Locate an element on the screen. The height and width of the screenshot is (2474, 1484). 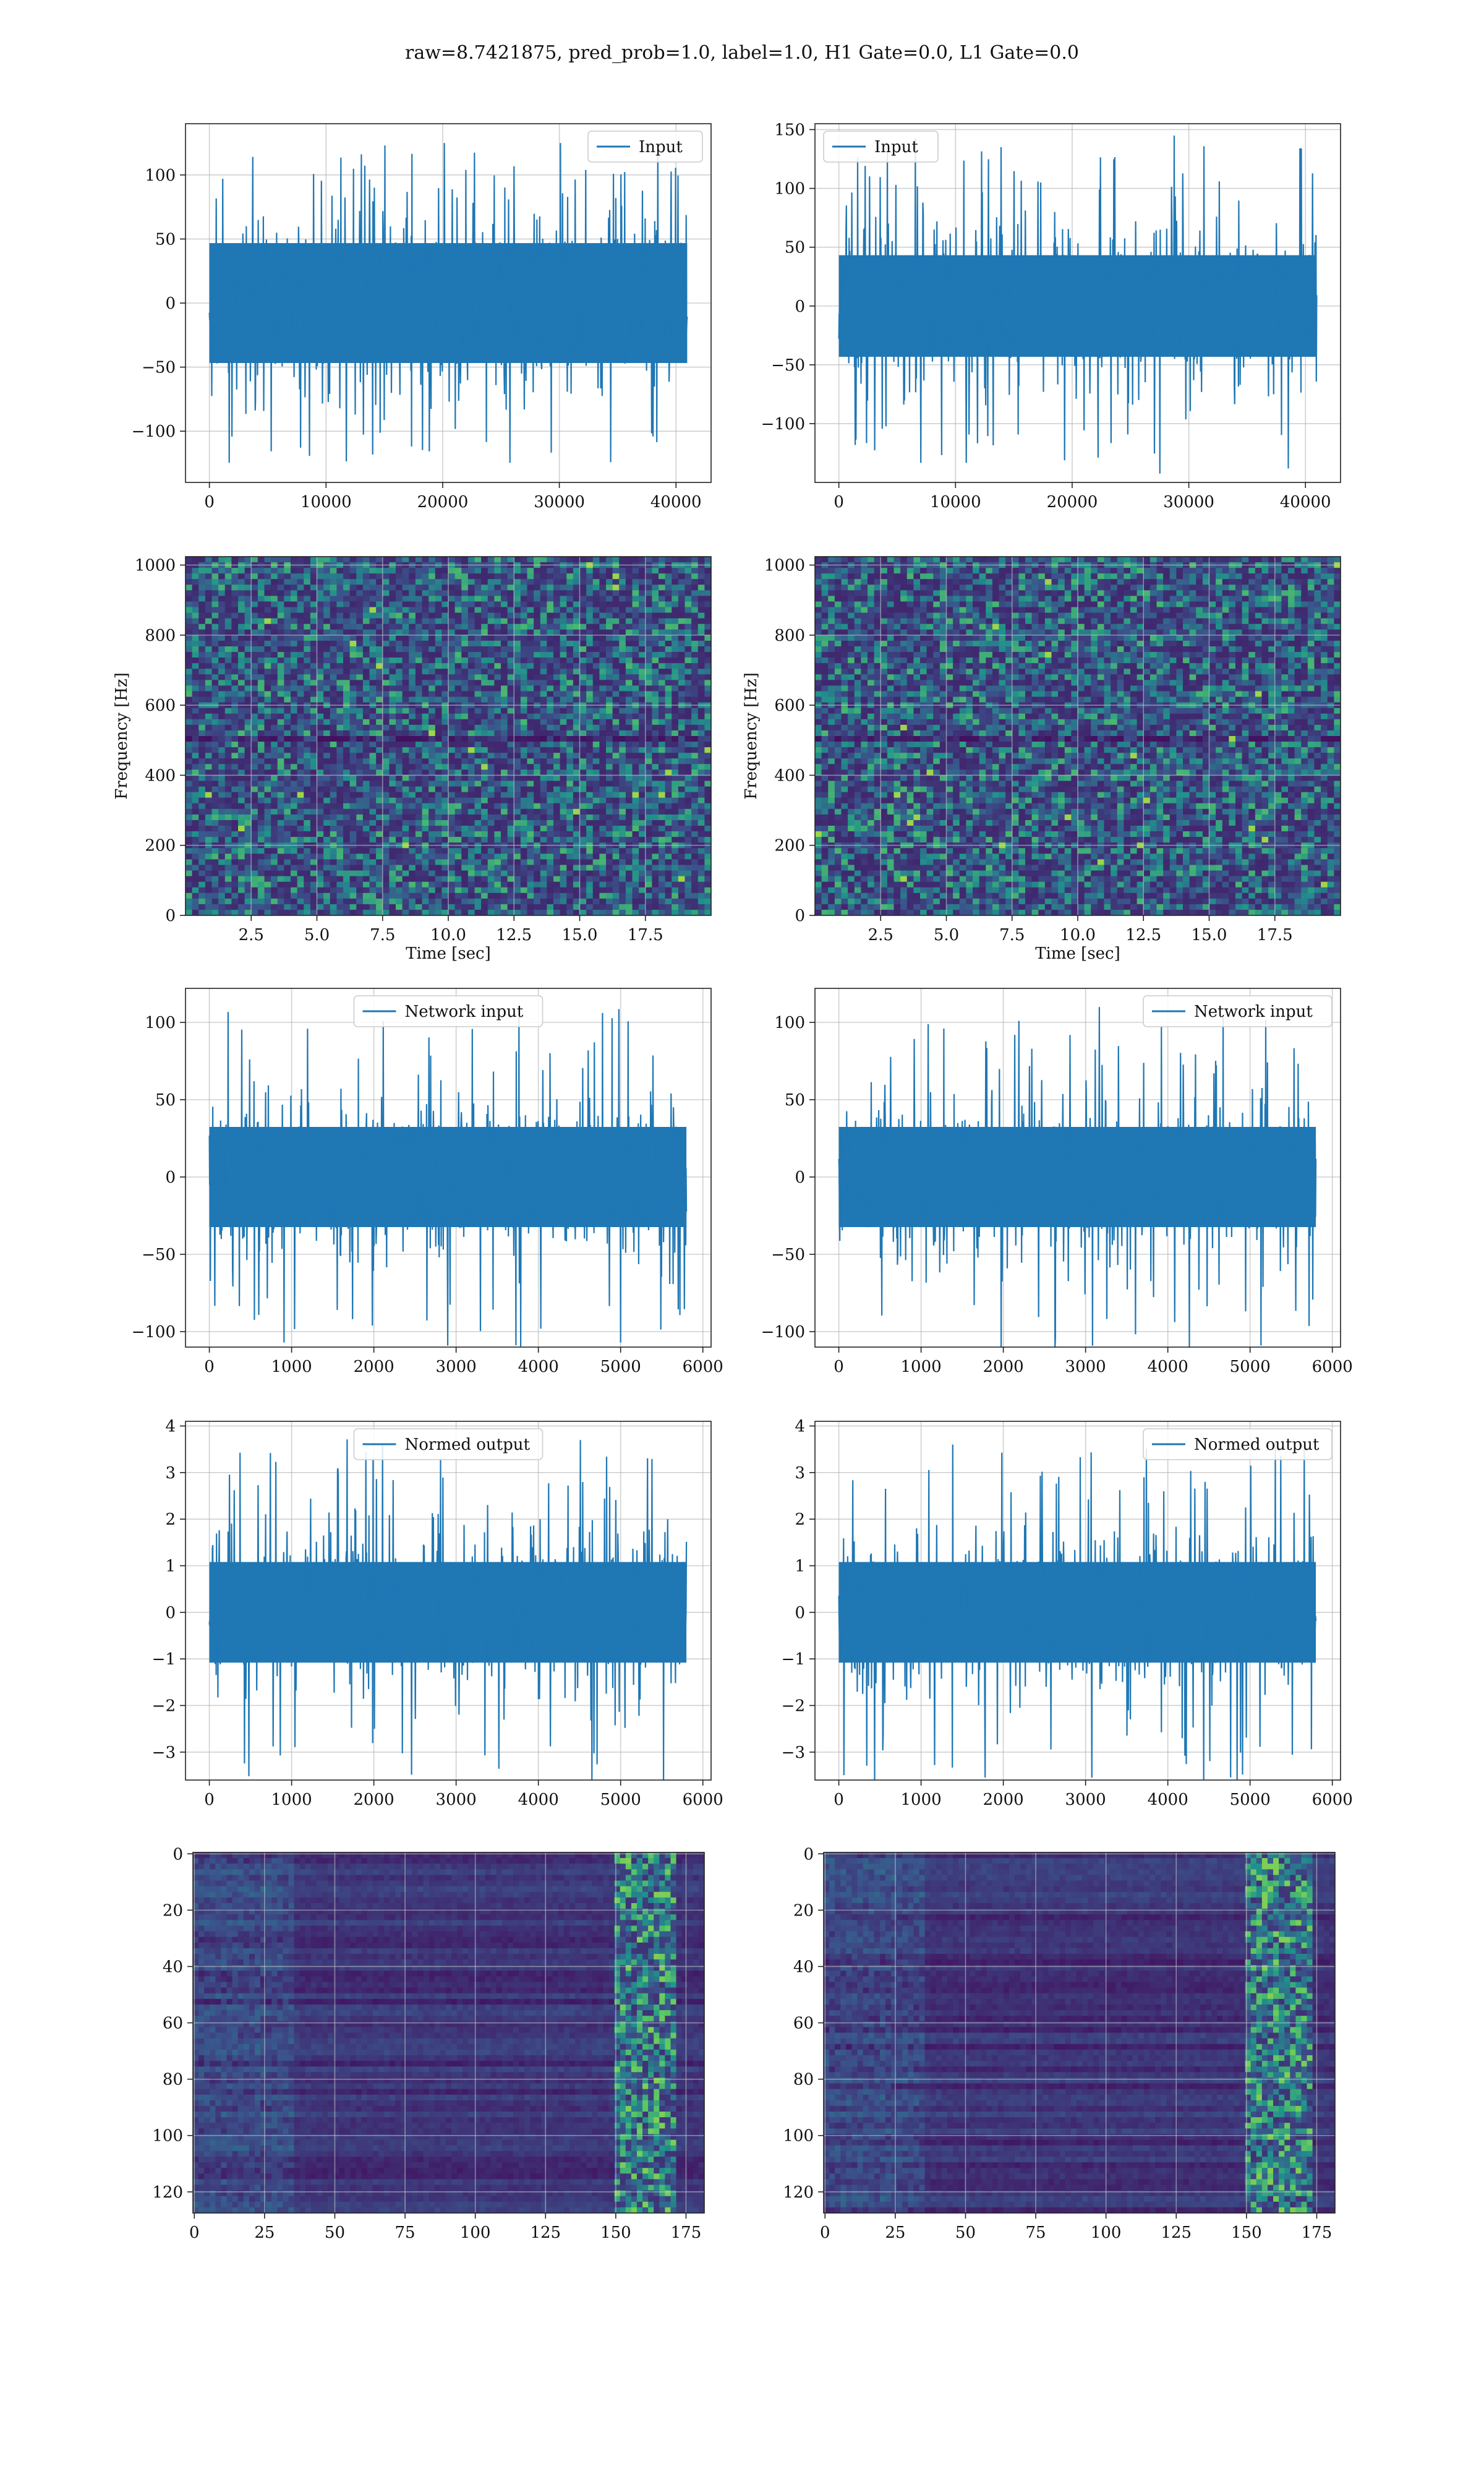
x-tick-label: 50 is located at coordinates (965, 2233).